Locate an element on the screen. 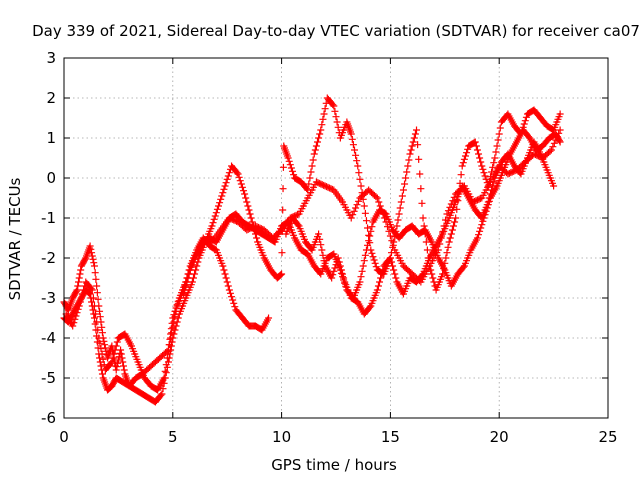  y-tick-label: 1 is located at coordinates (51, 138).